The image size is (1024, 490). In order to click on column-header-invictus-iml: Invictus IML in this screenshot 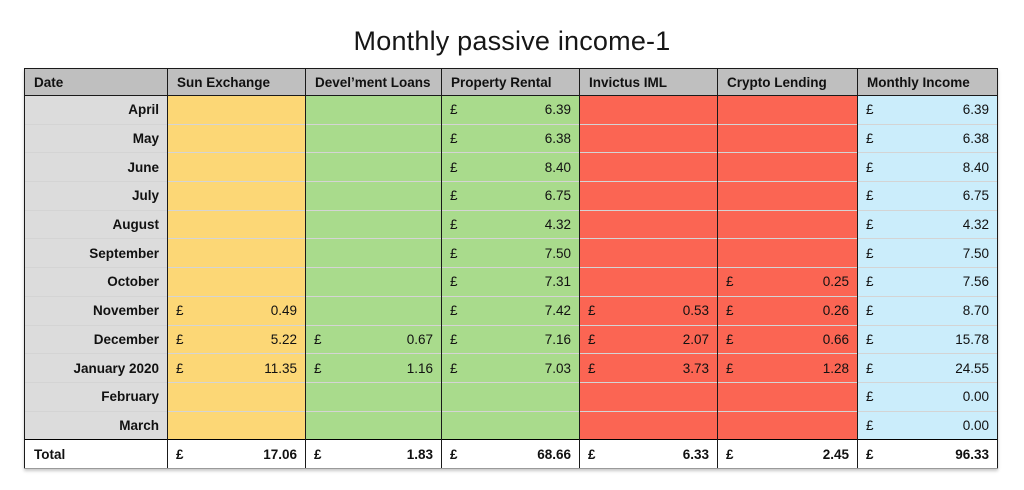, I will do `click(648, 82)`.